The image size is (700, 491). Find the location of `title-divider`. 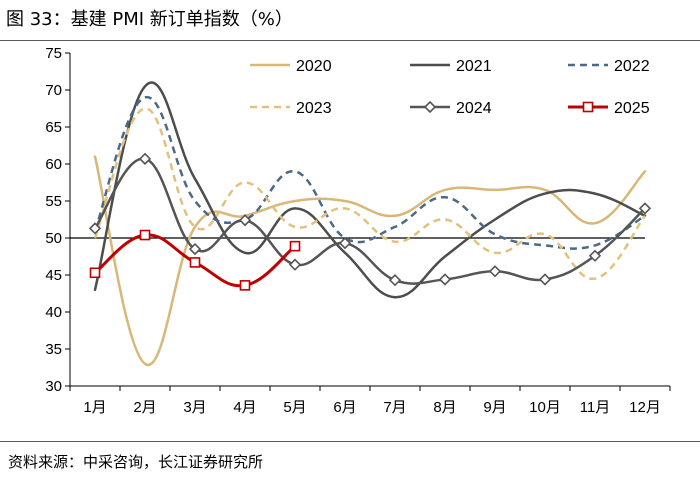

title-divider is located at coordinates (350, 40).